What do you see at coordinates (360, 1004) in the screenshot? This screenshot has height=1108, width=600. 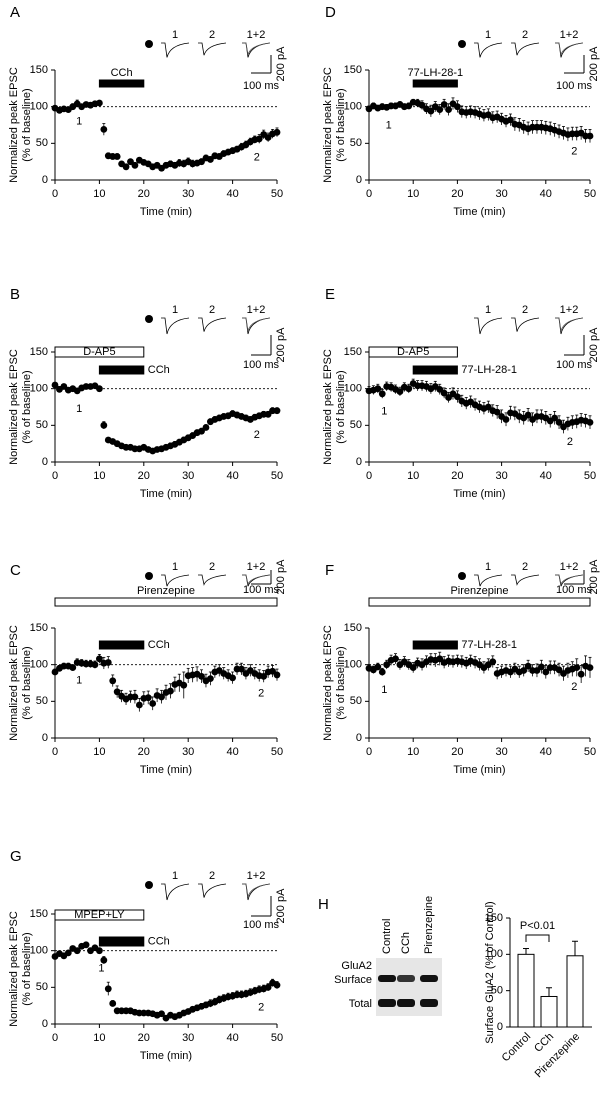 I see `blot-row-label: Total` at bounding box center [360, 1004].